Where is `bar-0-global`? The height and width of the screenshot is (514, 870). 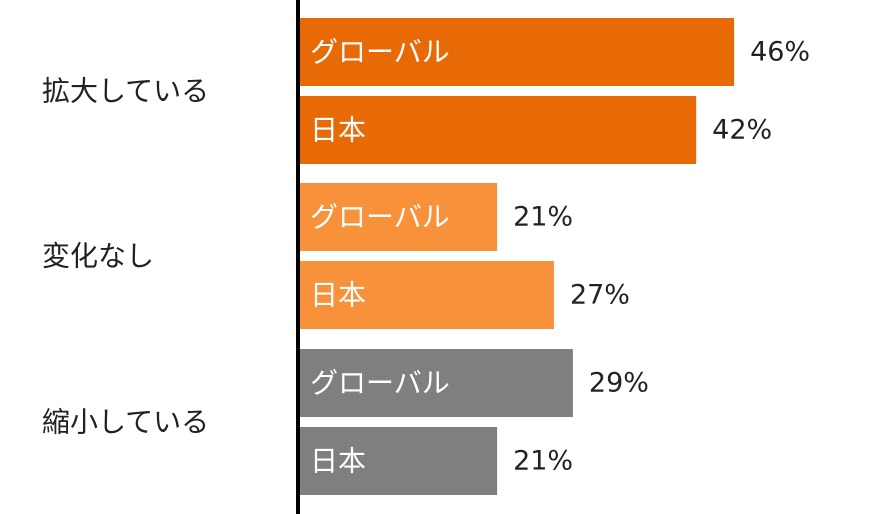
bar-0-global is located at coordinates (516, 52).